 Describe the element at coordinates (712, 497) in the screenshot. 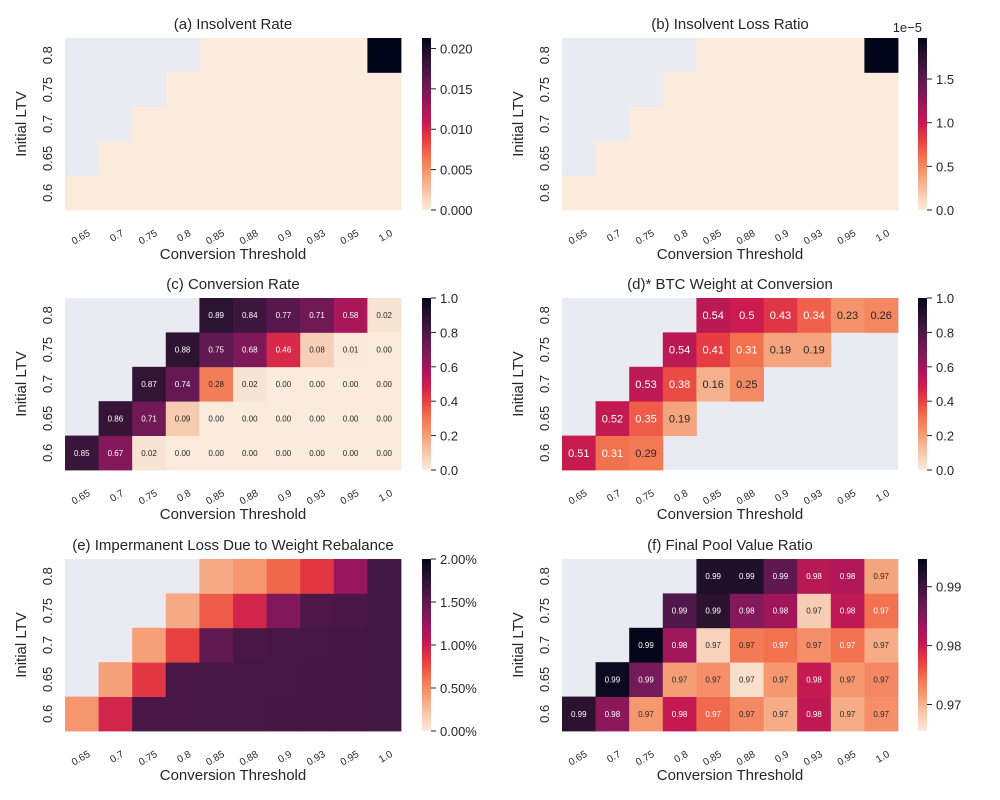

I see `x-tick-label: 0.85` at that location.